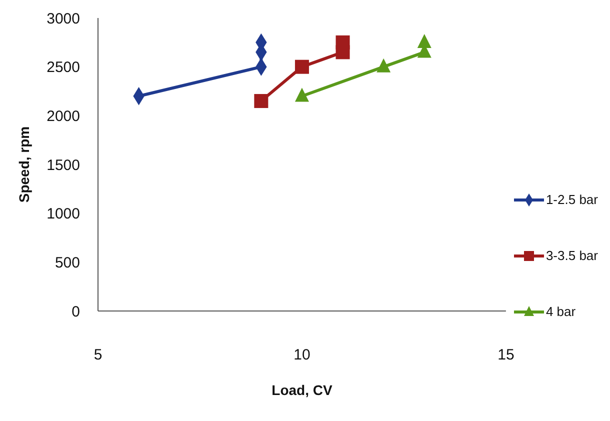 Image resolution: width=610 pixels, height=421 pixels. Describe the element at coordinates (302, 355) in the screenshot. I see `x-tick-label: 10` at that location.